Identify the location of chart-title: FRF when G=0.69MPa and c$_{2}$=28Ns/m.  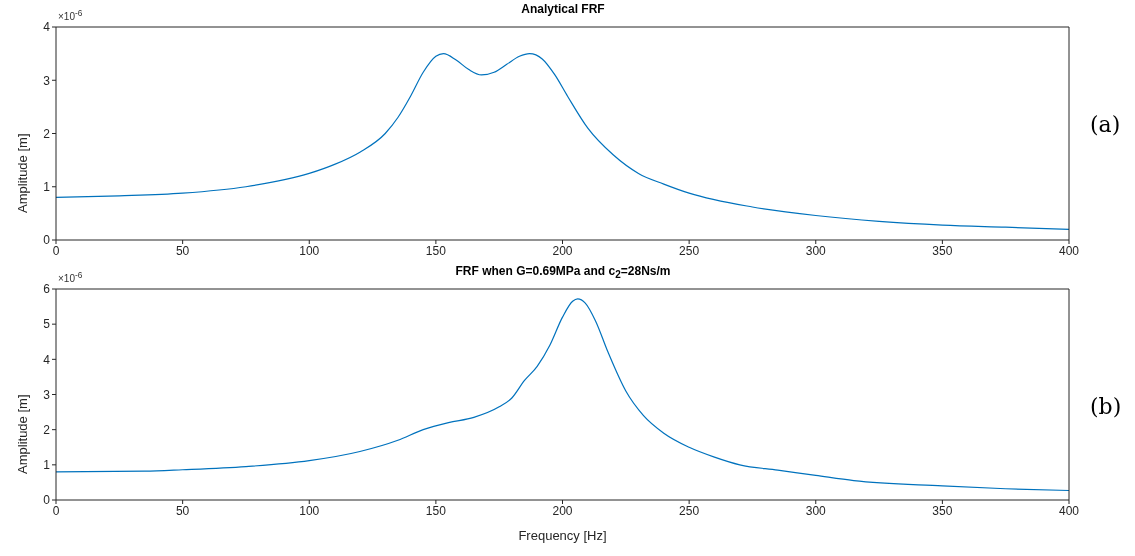
(563, 272).